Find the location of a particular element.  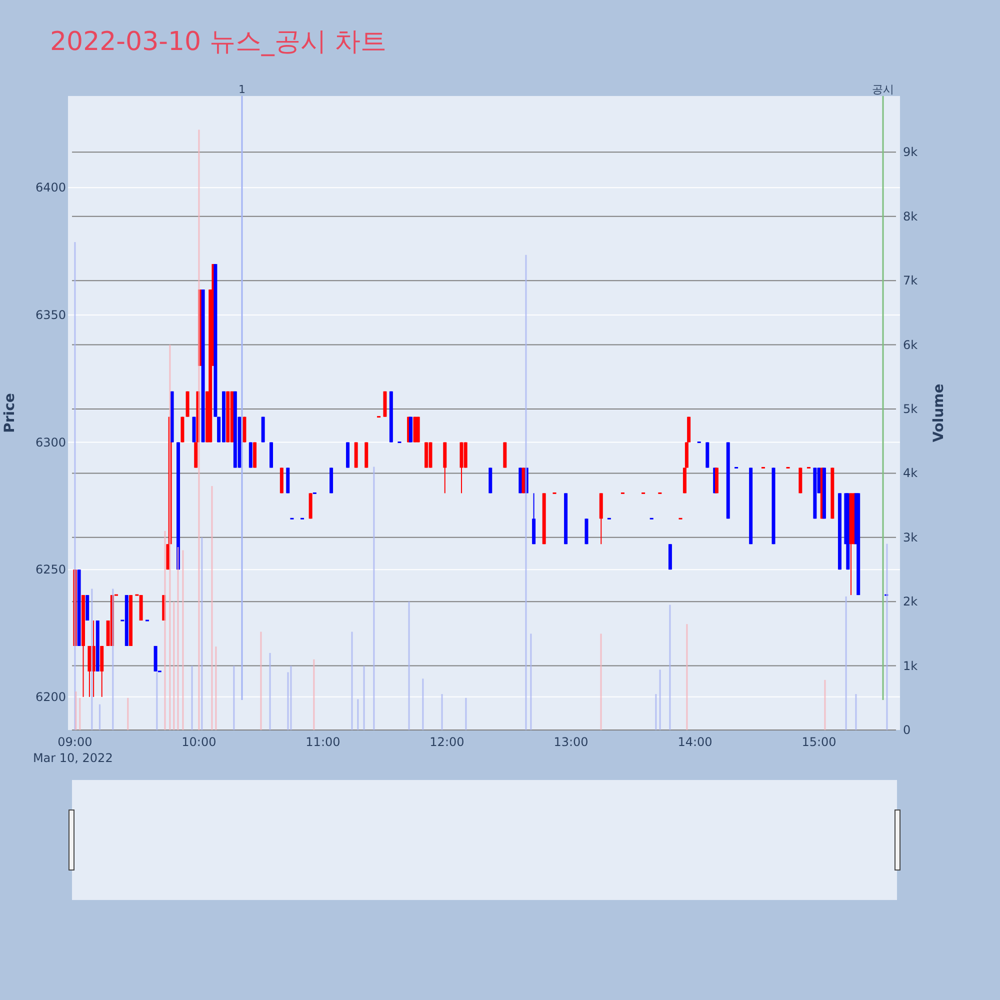

y2-tick-label: 1k is located at coordinates (910, 665).